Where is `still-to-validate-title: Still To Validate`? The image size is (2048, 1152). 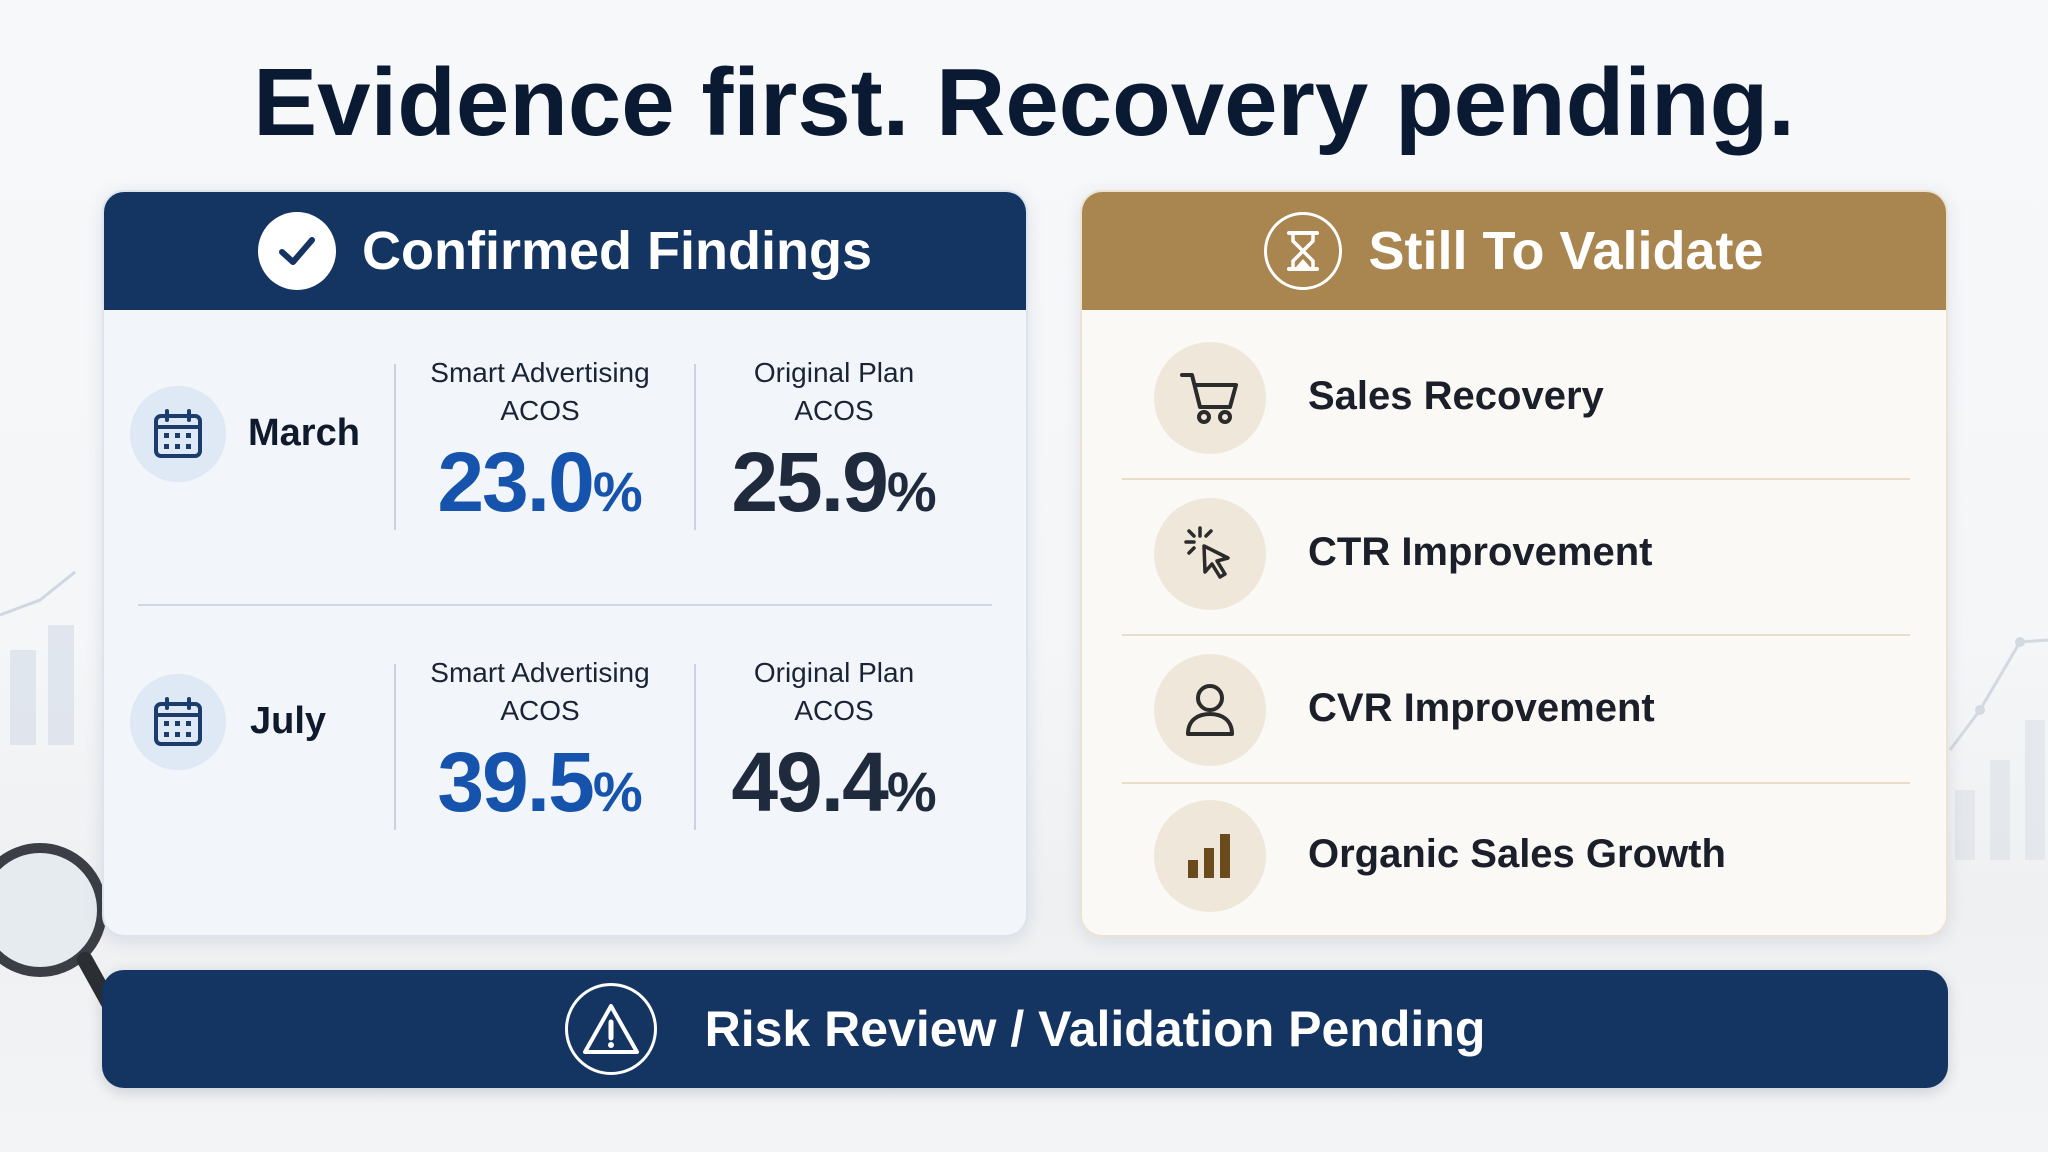
still-to-validate-title: Still To Validate is located at coordinates (1566, 251).